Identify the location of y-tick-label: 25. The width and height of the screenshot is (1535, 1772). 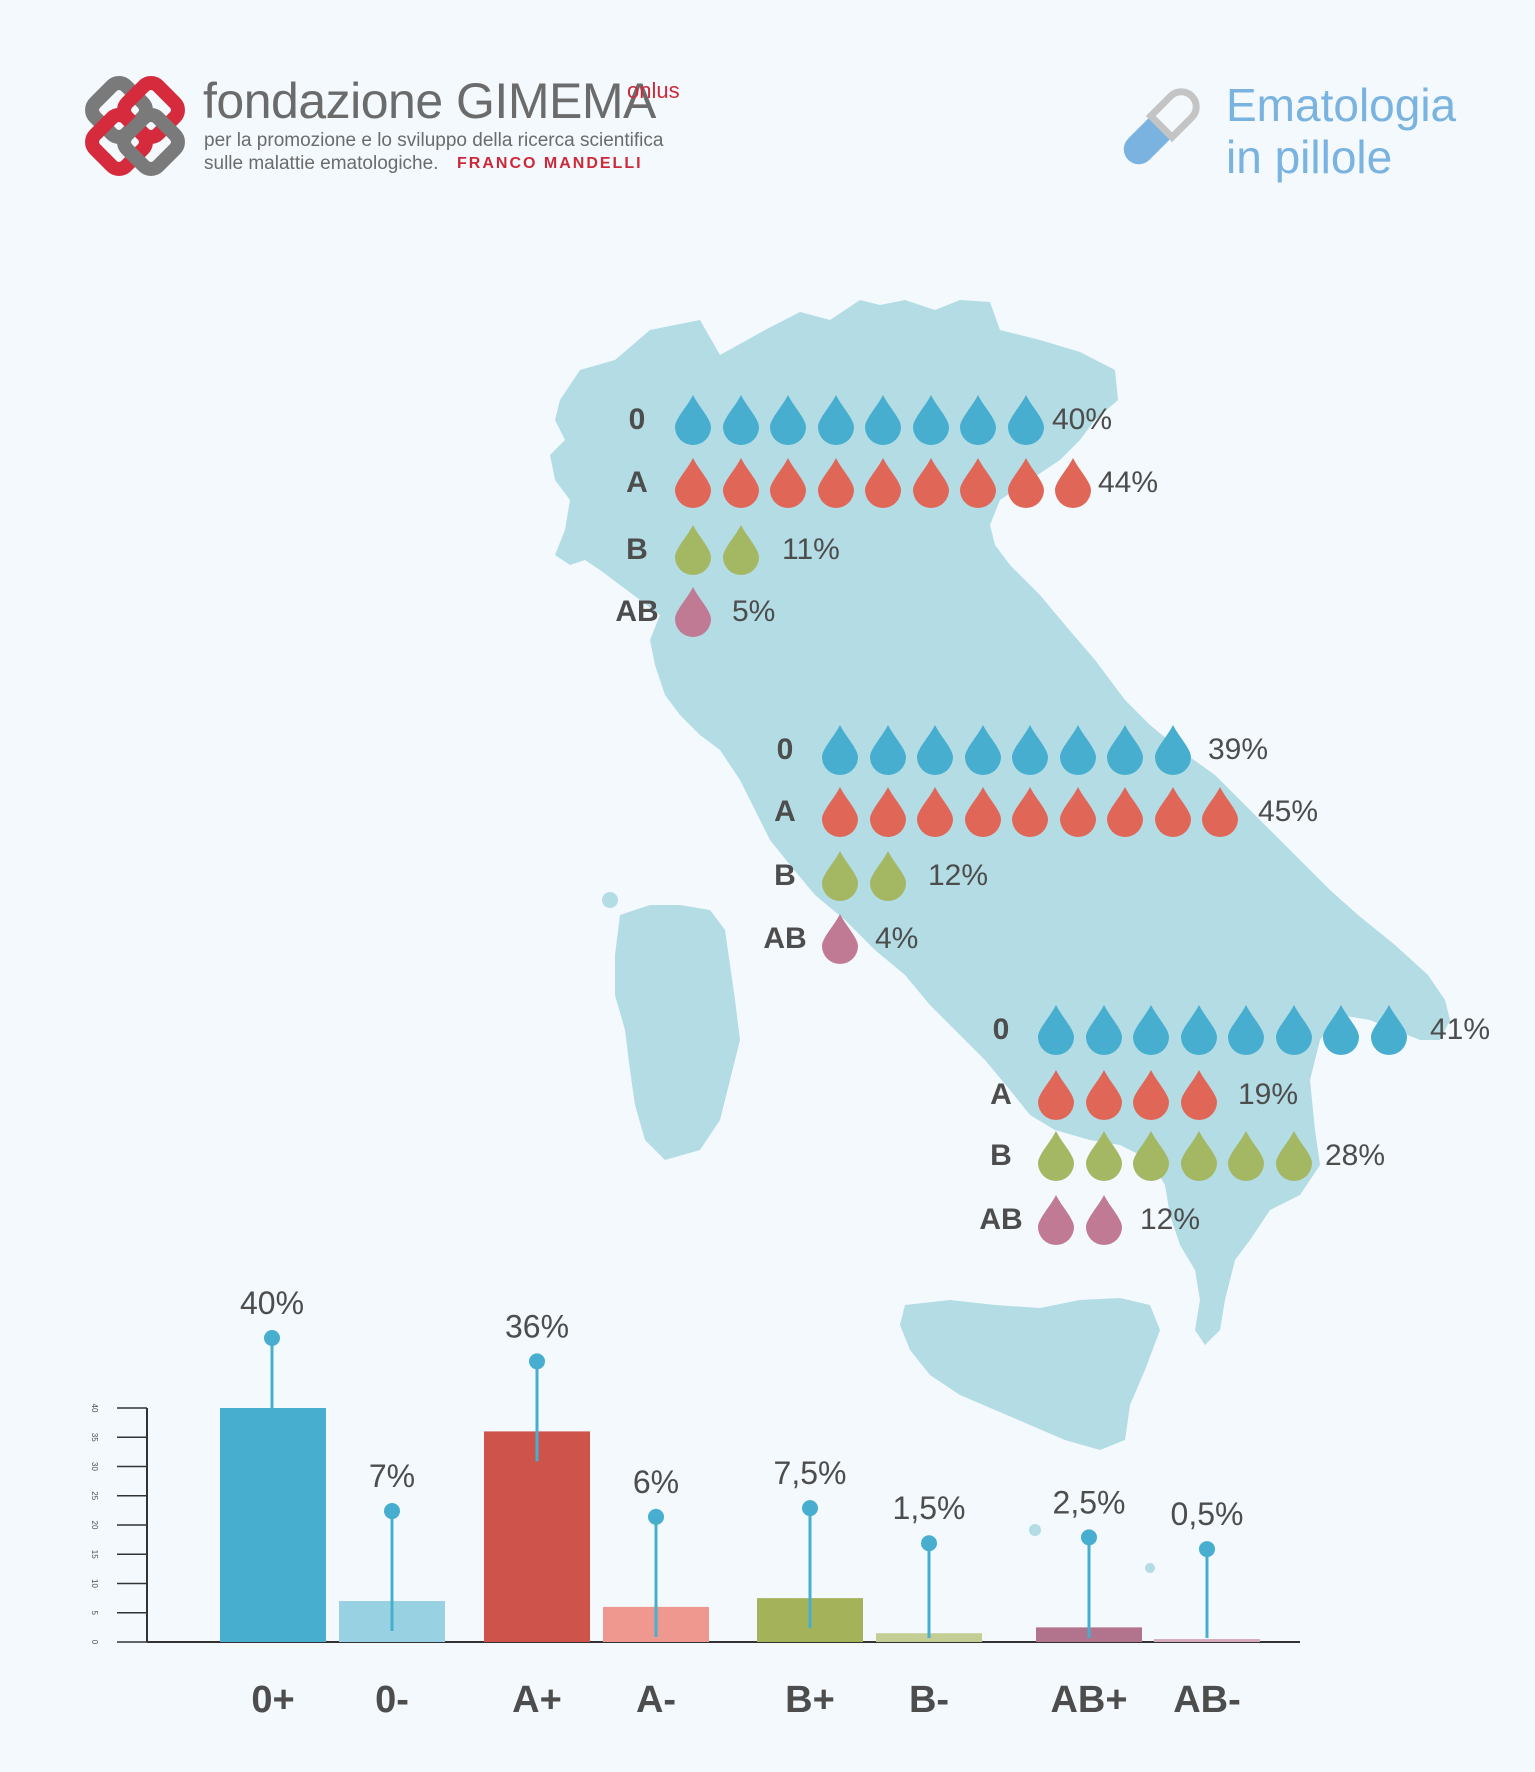
(94, 1495).